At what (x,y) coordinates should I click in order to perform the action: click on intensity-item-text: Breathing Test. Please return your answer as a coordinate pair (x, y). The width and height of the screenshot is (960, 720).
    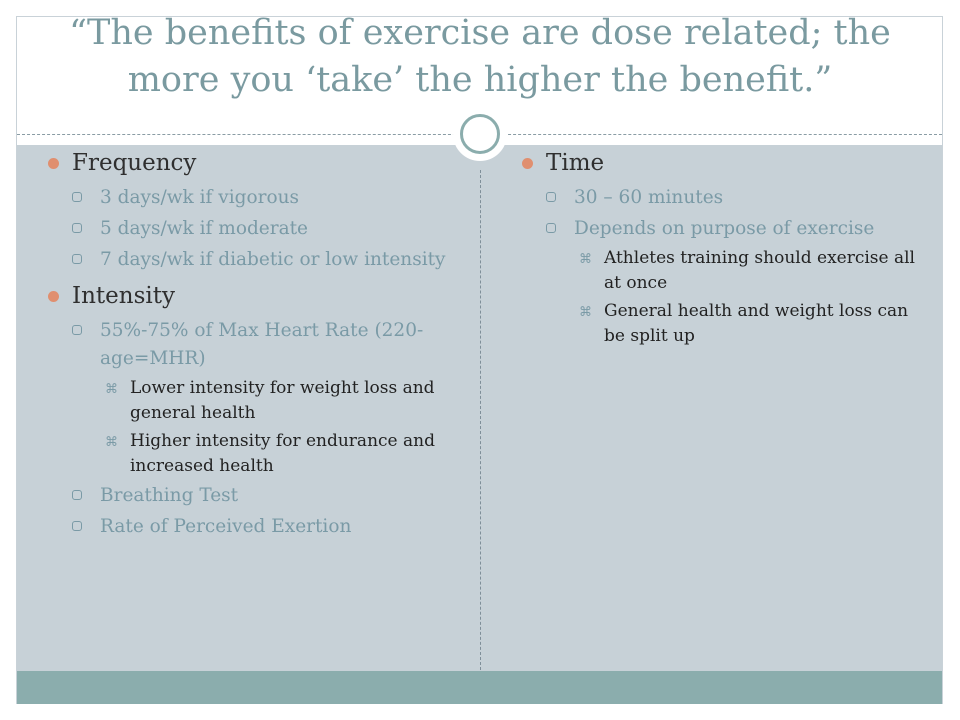
    Looking at the image, I should click on (169, 495).